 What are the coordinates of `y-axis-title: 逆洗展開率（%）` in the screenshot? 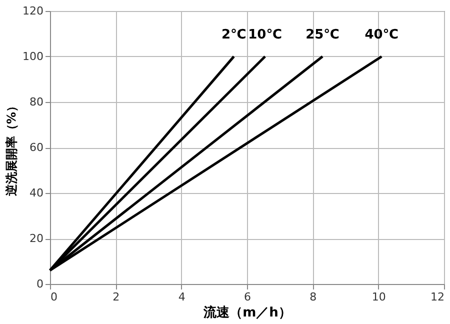 It's located at (11, 149).